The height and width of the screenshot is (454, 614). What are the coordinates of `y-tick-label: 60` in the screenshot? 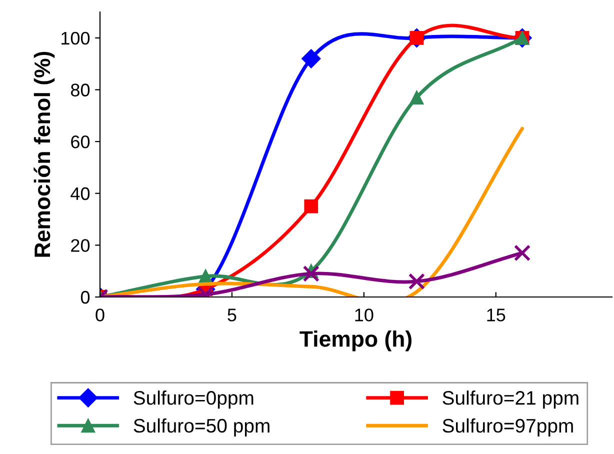 It's located at (80, 141).